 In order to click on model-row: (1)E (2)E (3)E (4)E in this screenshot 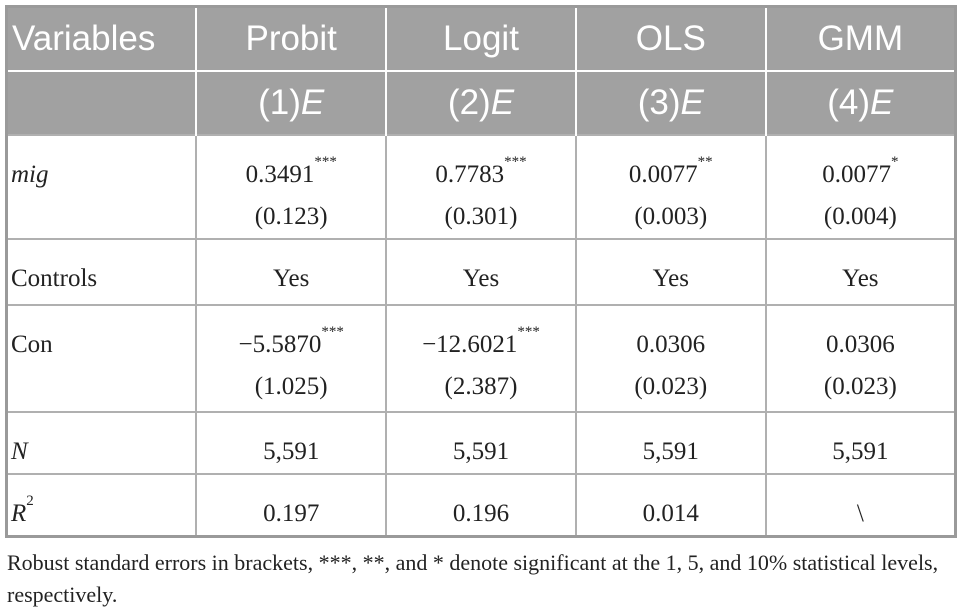, I will do `click(481, 103)`.